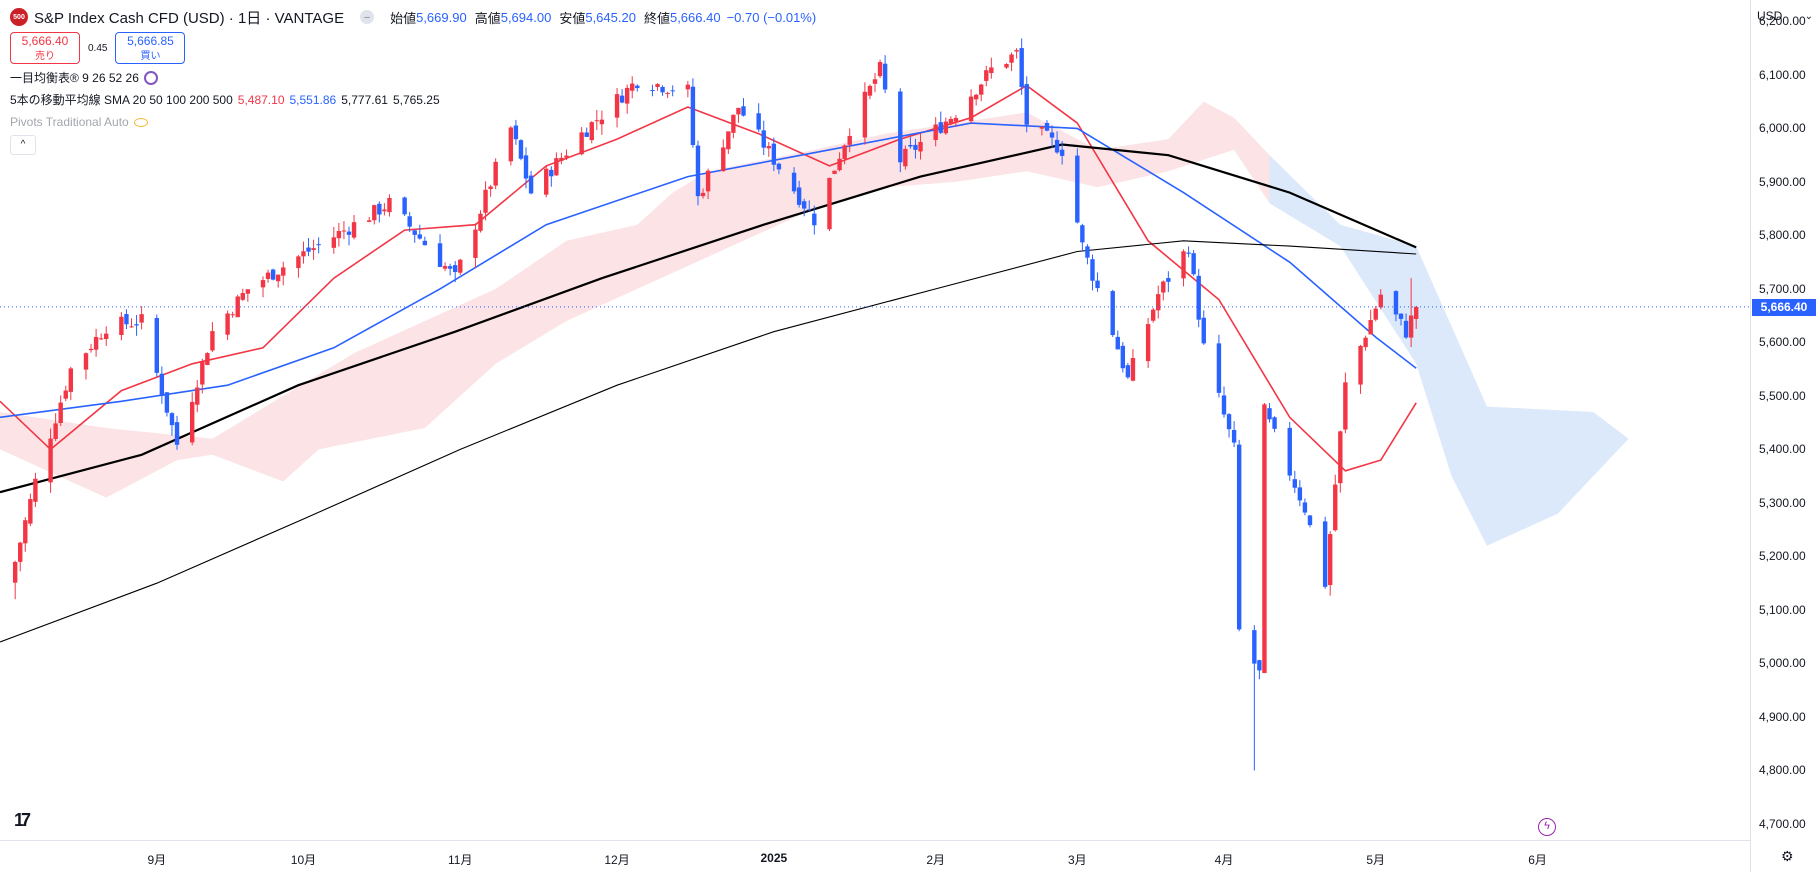  I want to click on open-label: 始値, so click(403, 18).